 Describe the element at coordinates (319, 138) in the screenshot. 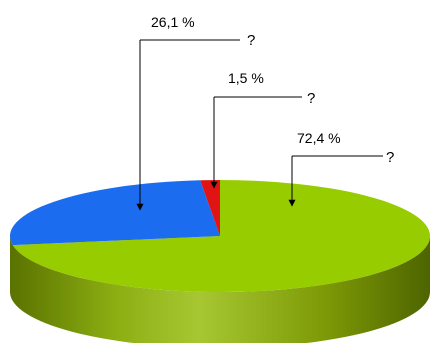

I see `slice-label-green: 72,4 %` at that location.